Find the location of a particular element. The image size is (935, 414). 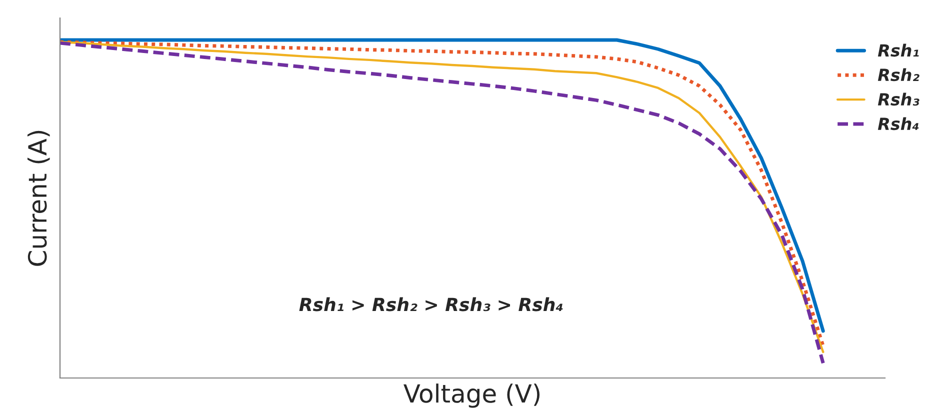

legend-label: Rsh₄ is located at coordinates (898, 123).